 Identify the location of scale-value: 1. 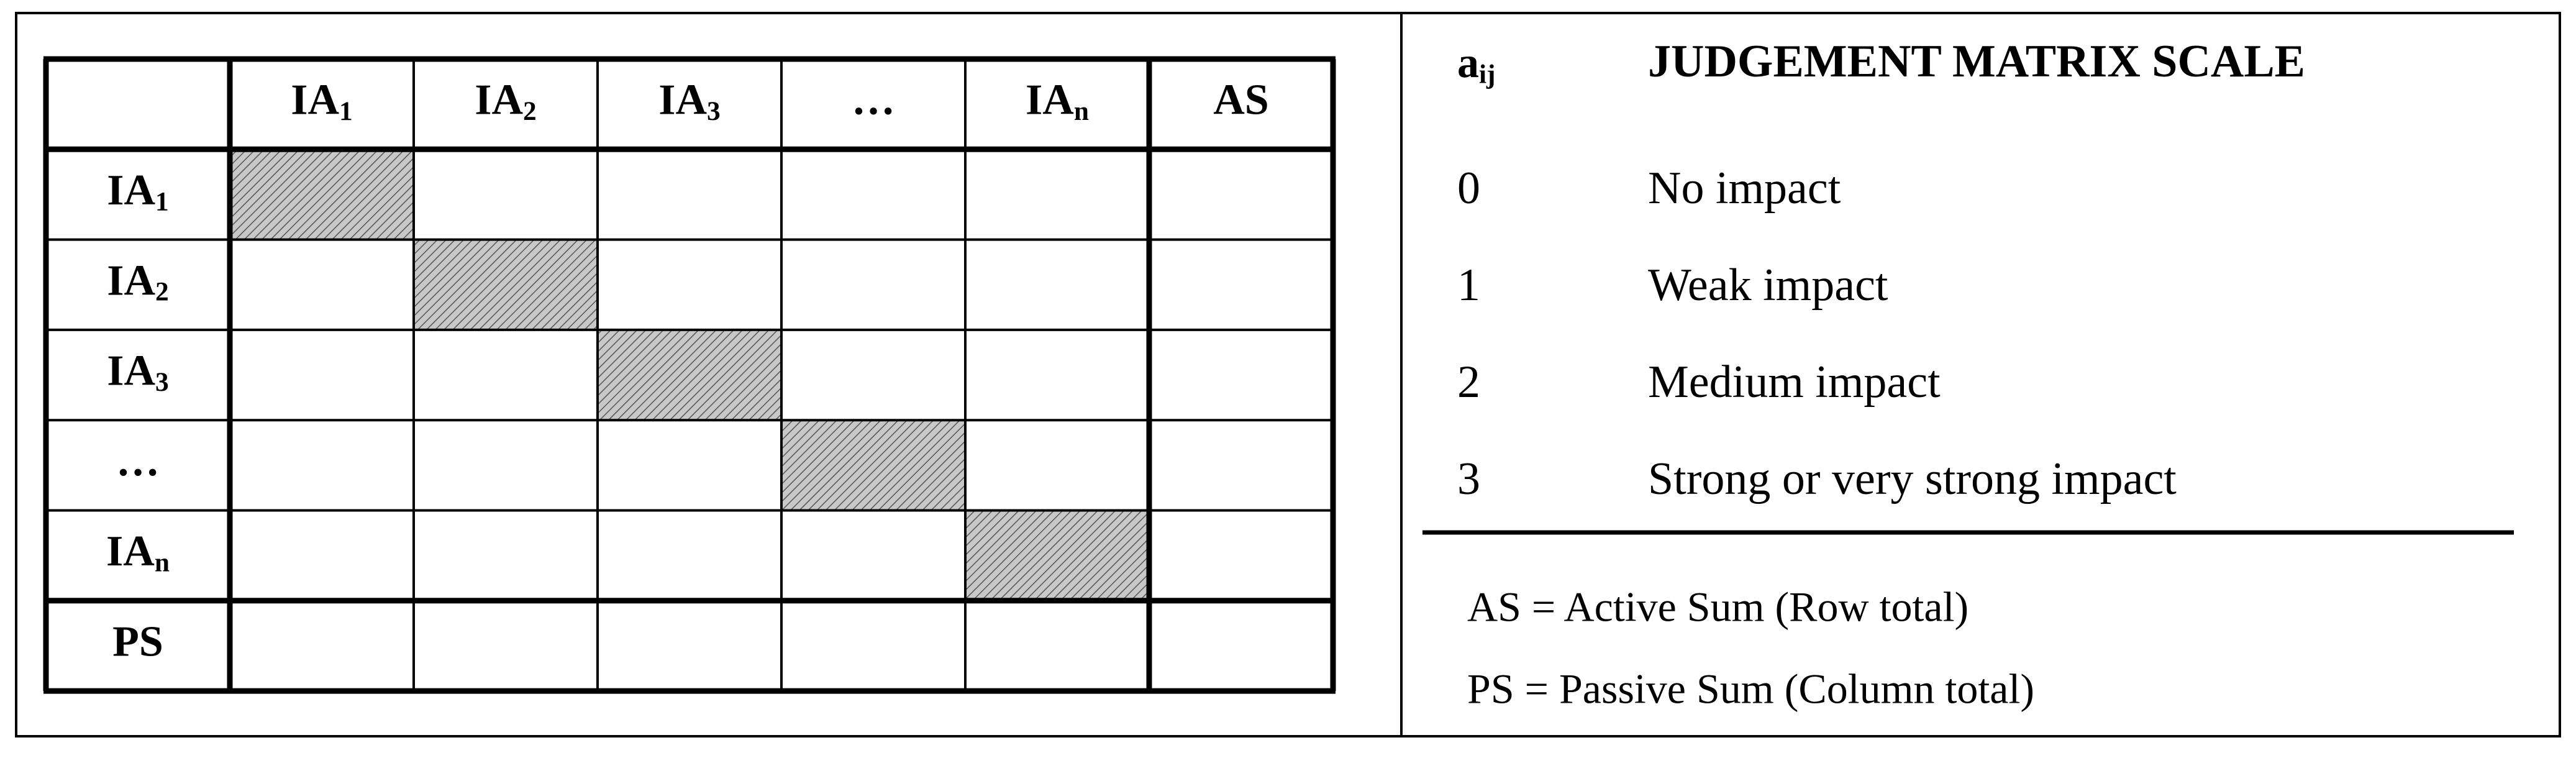
(1468, 286).